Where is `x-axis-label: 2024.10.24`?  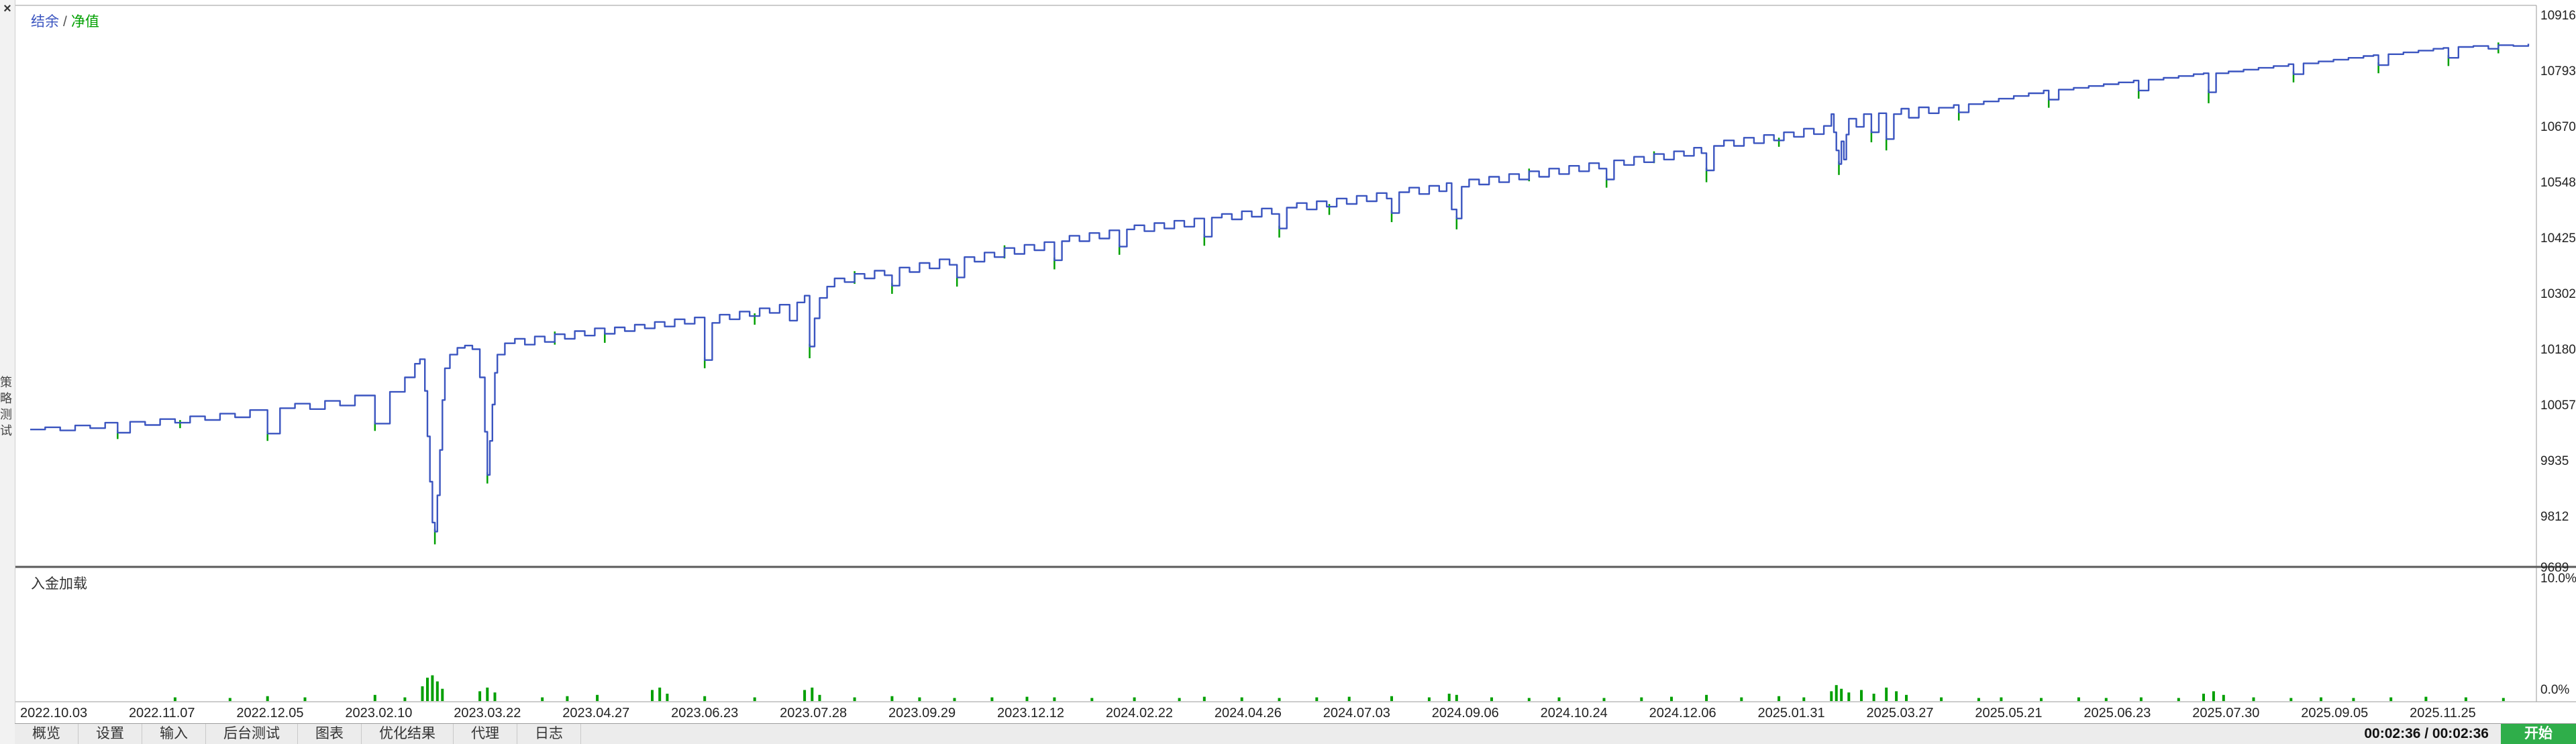
x-axis-label: 2024.10.24 is located at coordinates (1574, 713).